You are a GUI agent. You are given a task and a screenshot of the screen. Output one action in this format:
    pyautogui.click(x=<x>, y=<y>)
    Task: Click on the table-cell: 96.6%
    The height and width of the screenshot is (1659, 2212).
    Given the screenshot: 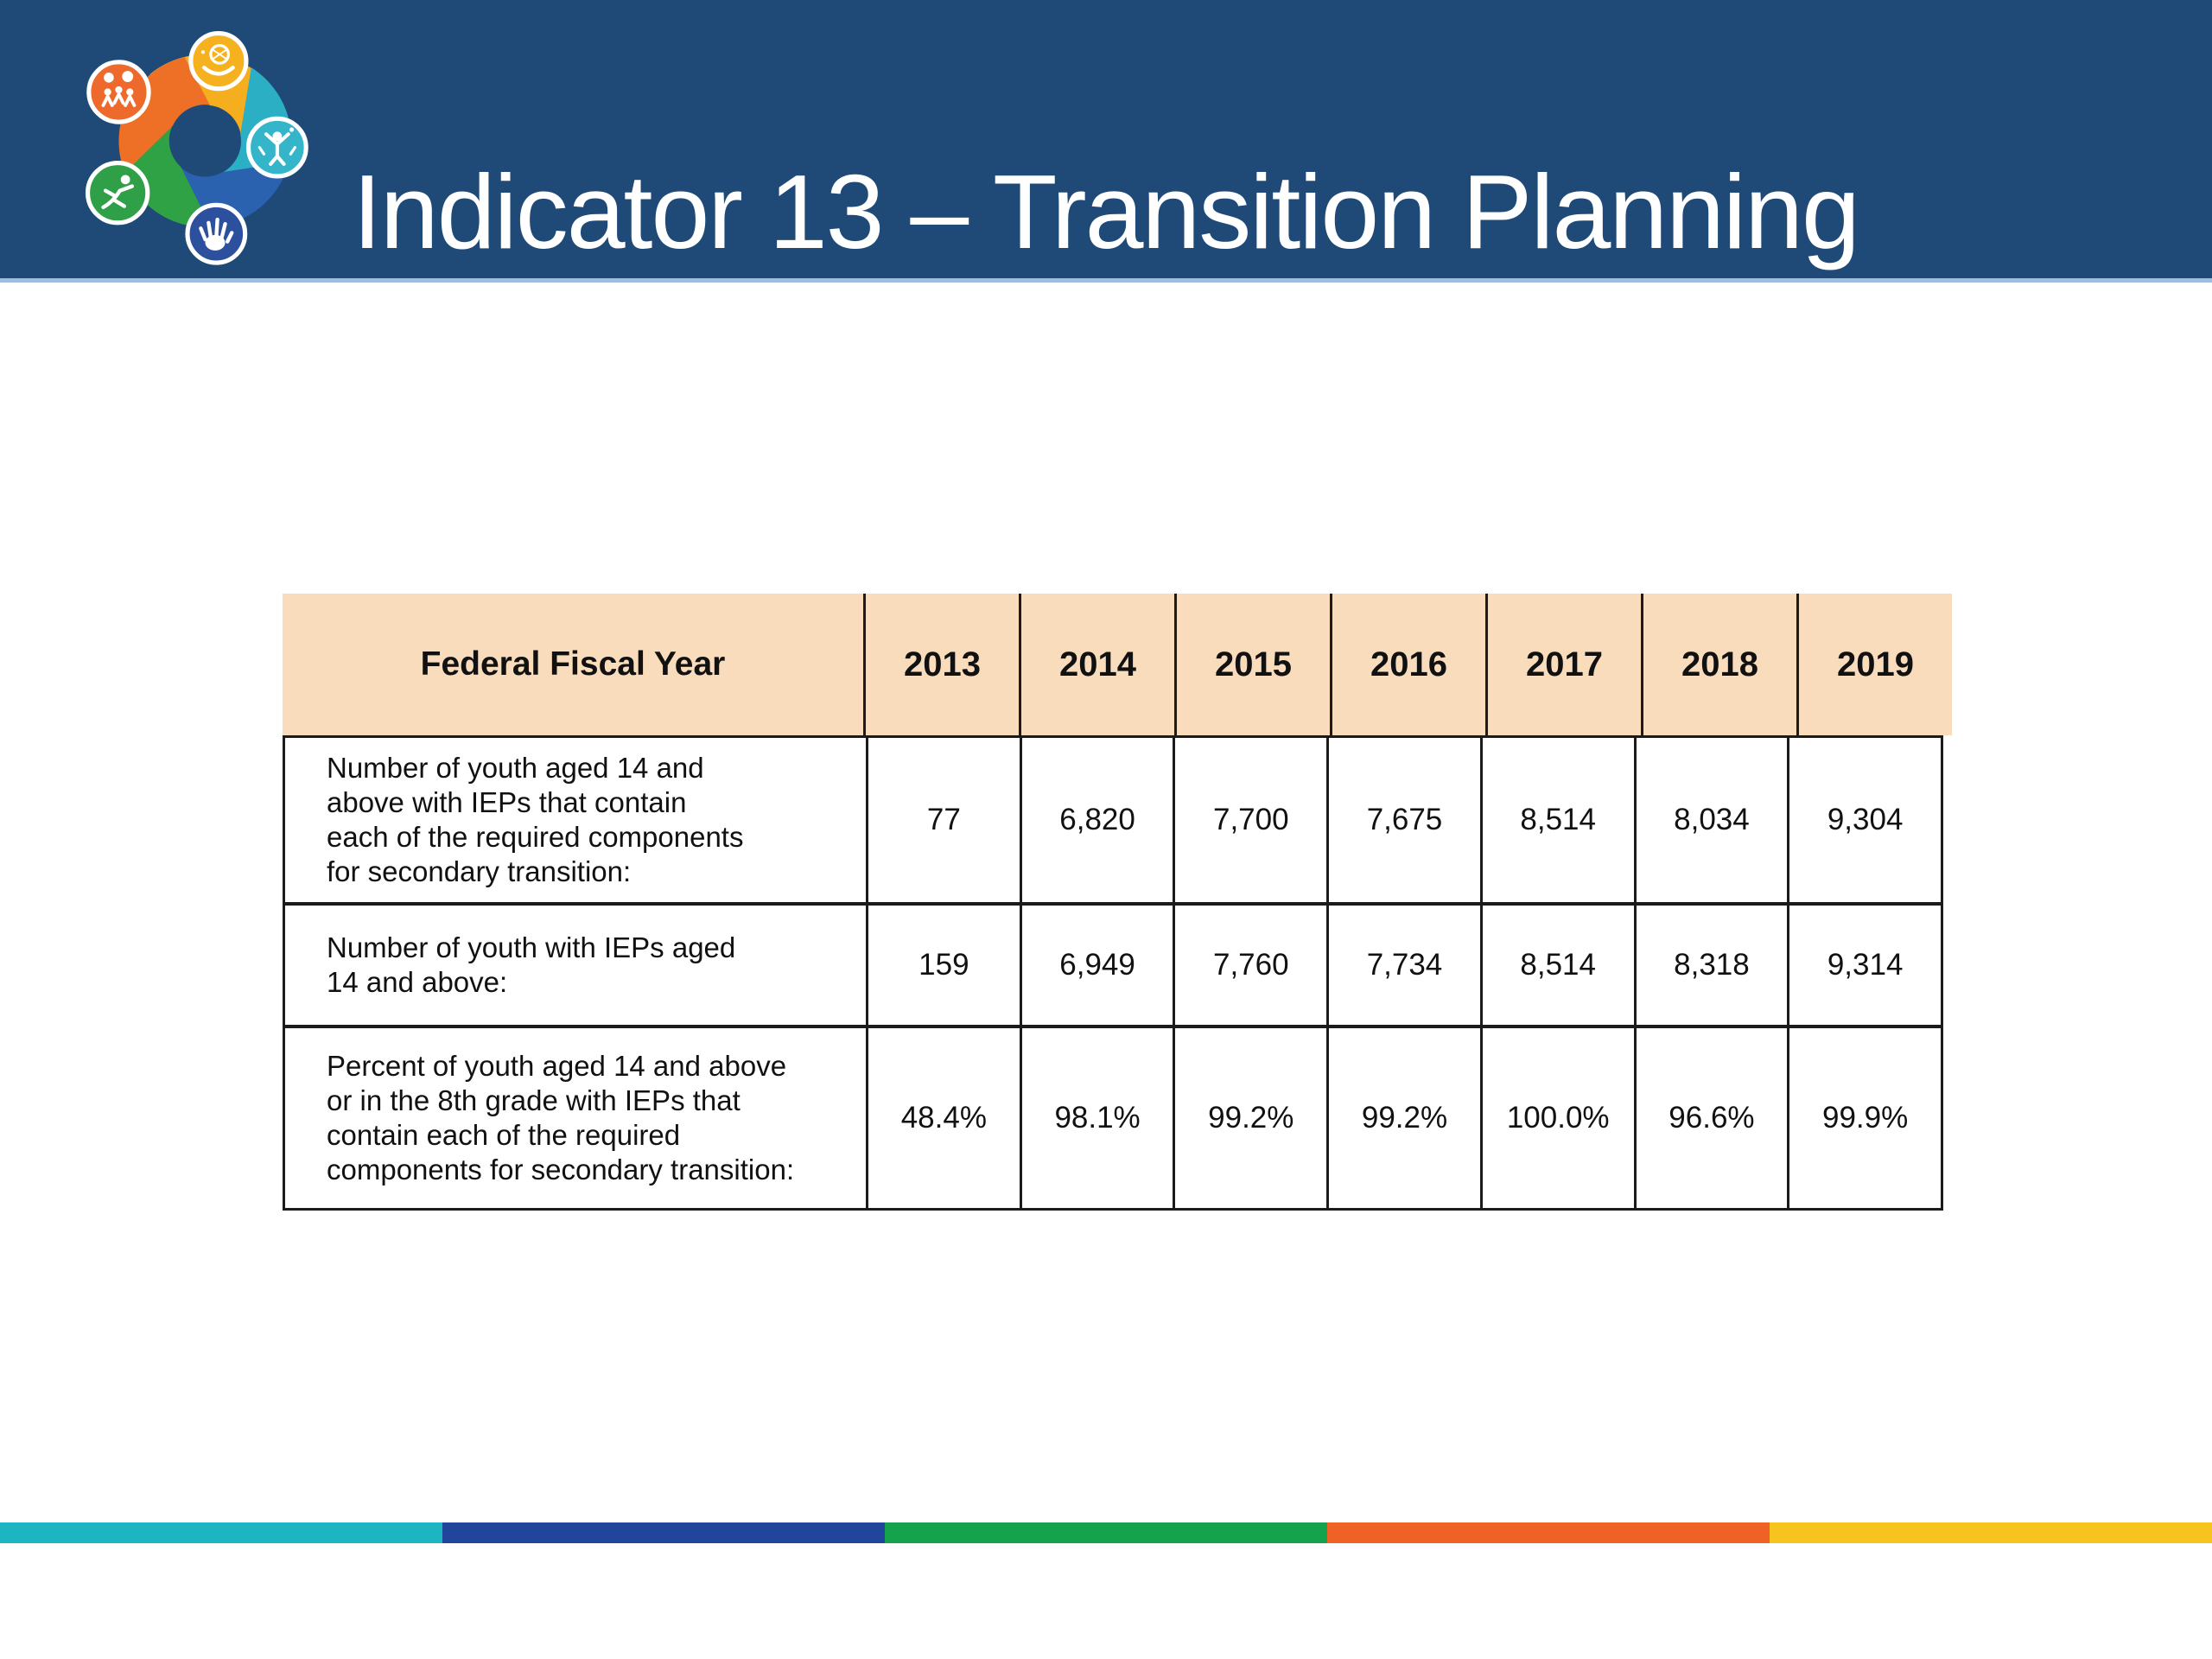 What is the action you would take?
    pyautogui.click(x=1710, y=1118)
    